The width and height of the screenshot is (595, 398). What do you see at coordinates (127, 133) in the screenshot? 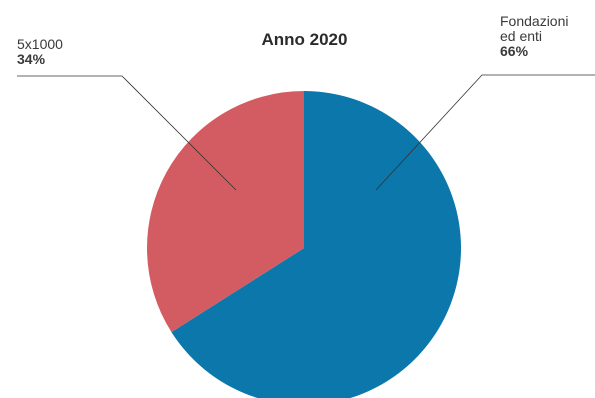
I see `leader-line-5x1000` at bounding box center [127, 133].